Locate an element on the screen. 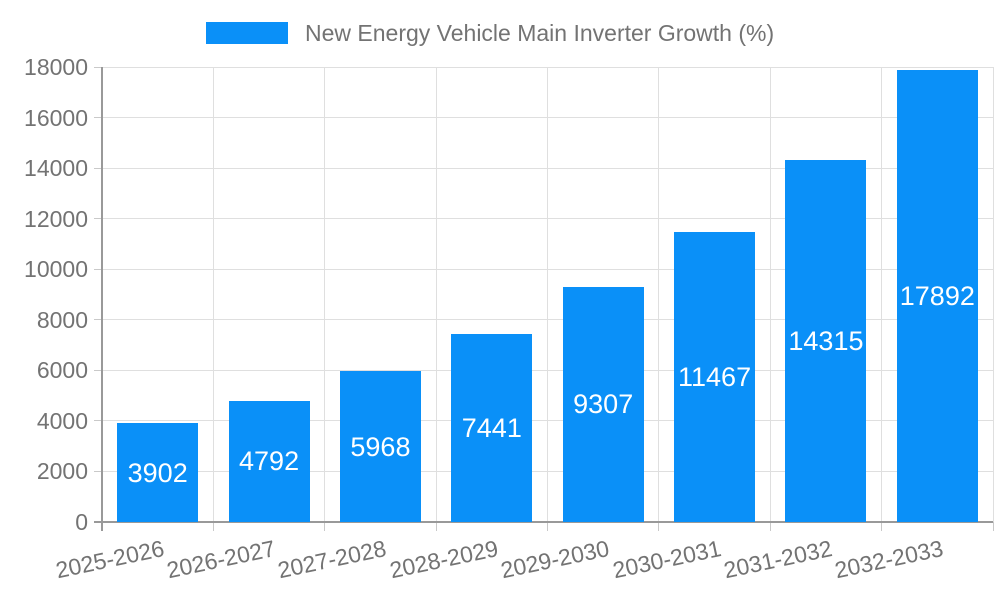 The height and width of the screenshot is (600, 1000). y-axis-tick-label: 6000 is located at coordinates (62, 370).